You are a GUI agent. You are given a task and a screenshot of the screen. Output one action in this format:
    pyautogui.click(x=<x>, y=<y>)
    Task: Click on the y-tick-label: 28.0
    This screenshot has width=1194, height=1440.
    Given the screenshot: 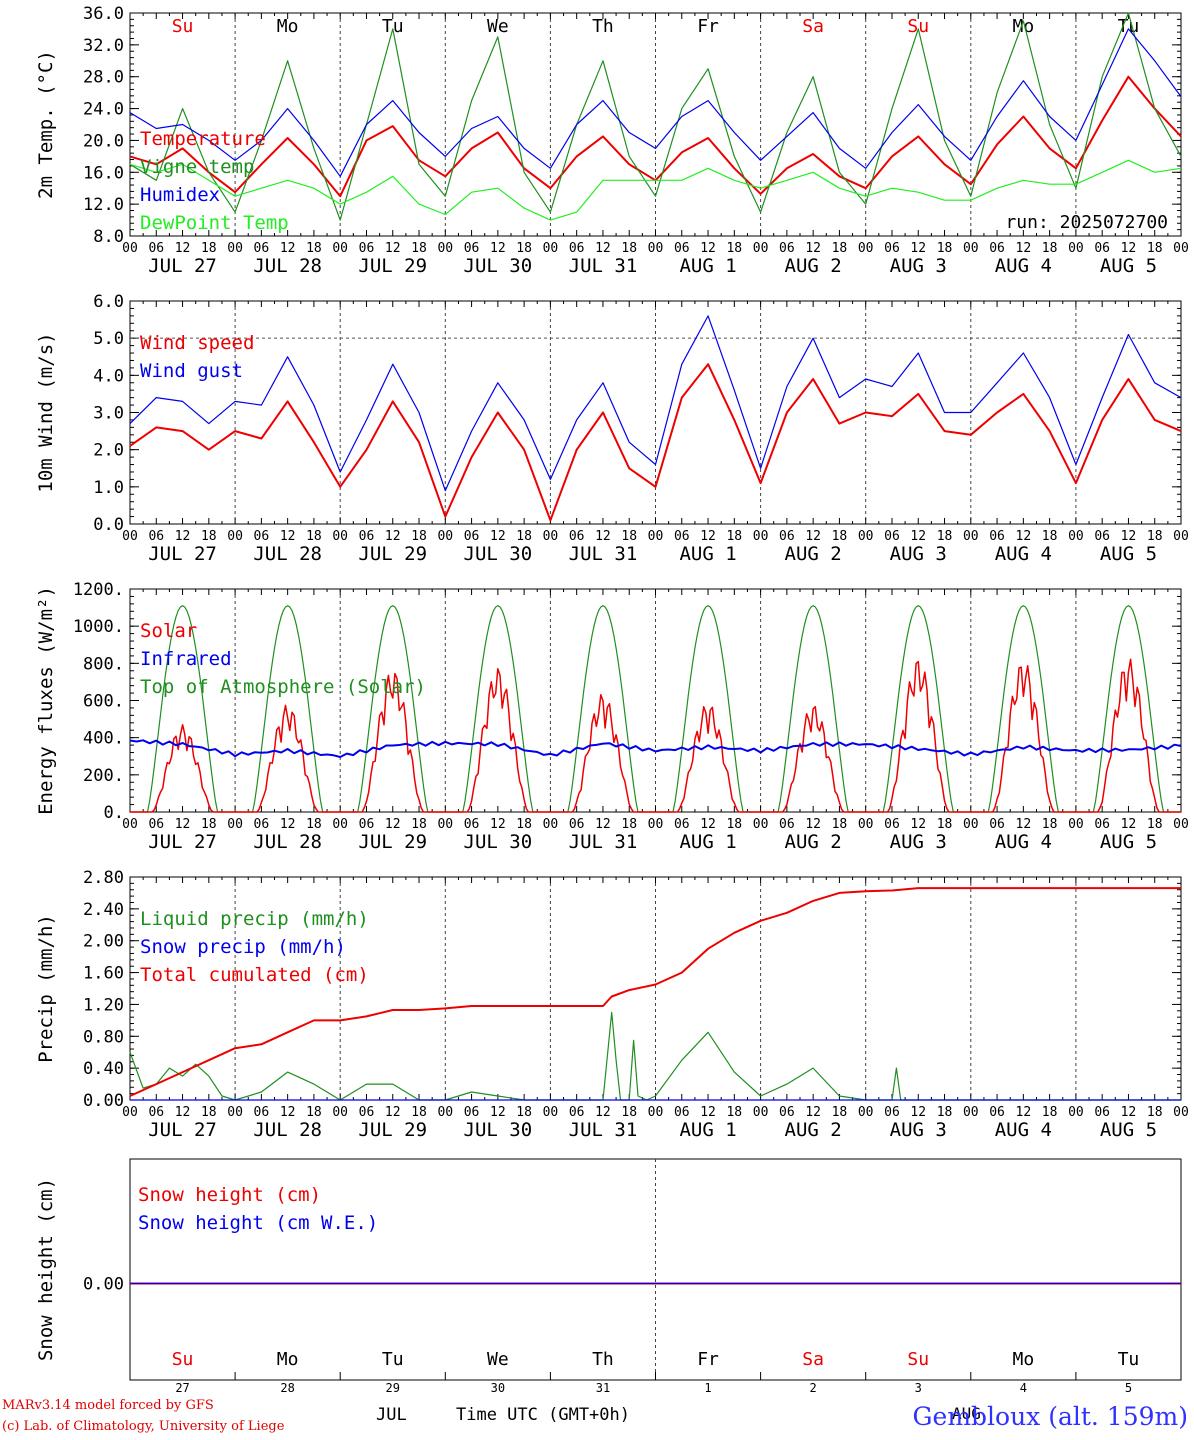 What is the action you would take?
    pyautogui.click(x=103, y=78)
    